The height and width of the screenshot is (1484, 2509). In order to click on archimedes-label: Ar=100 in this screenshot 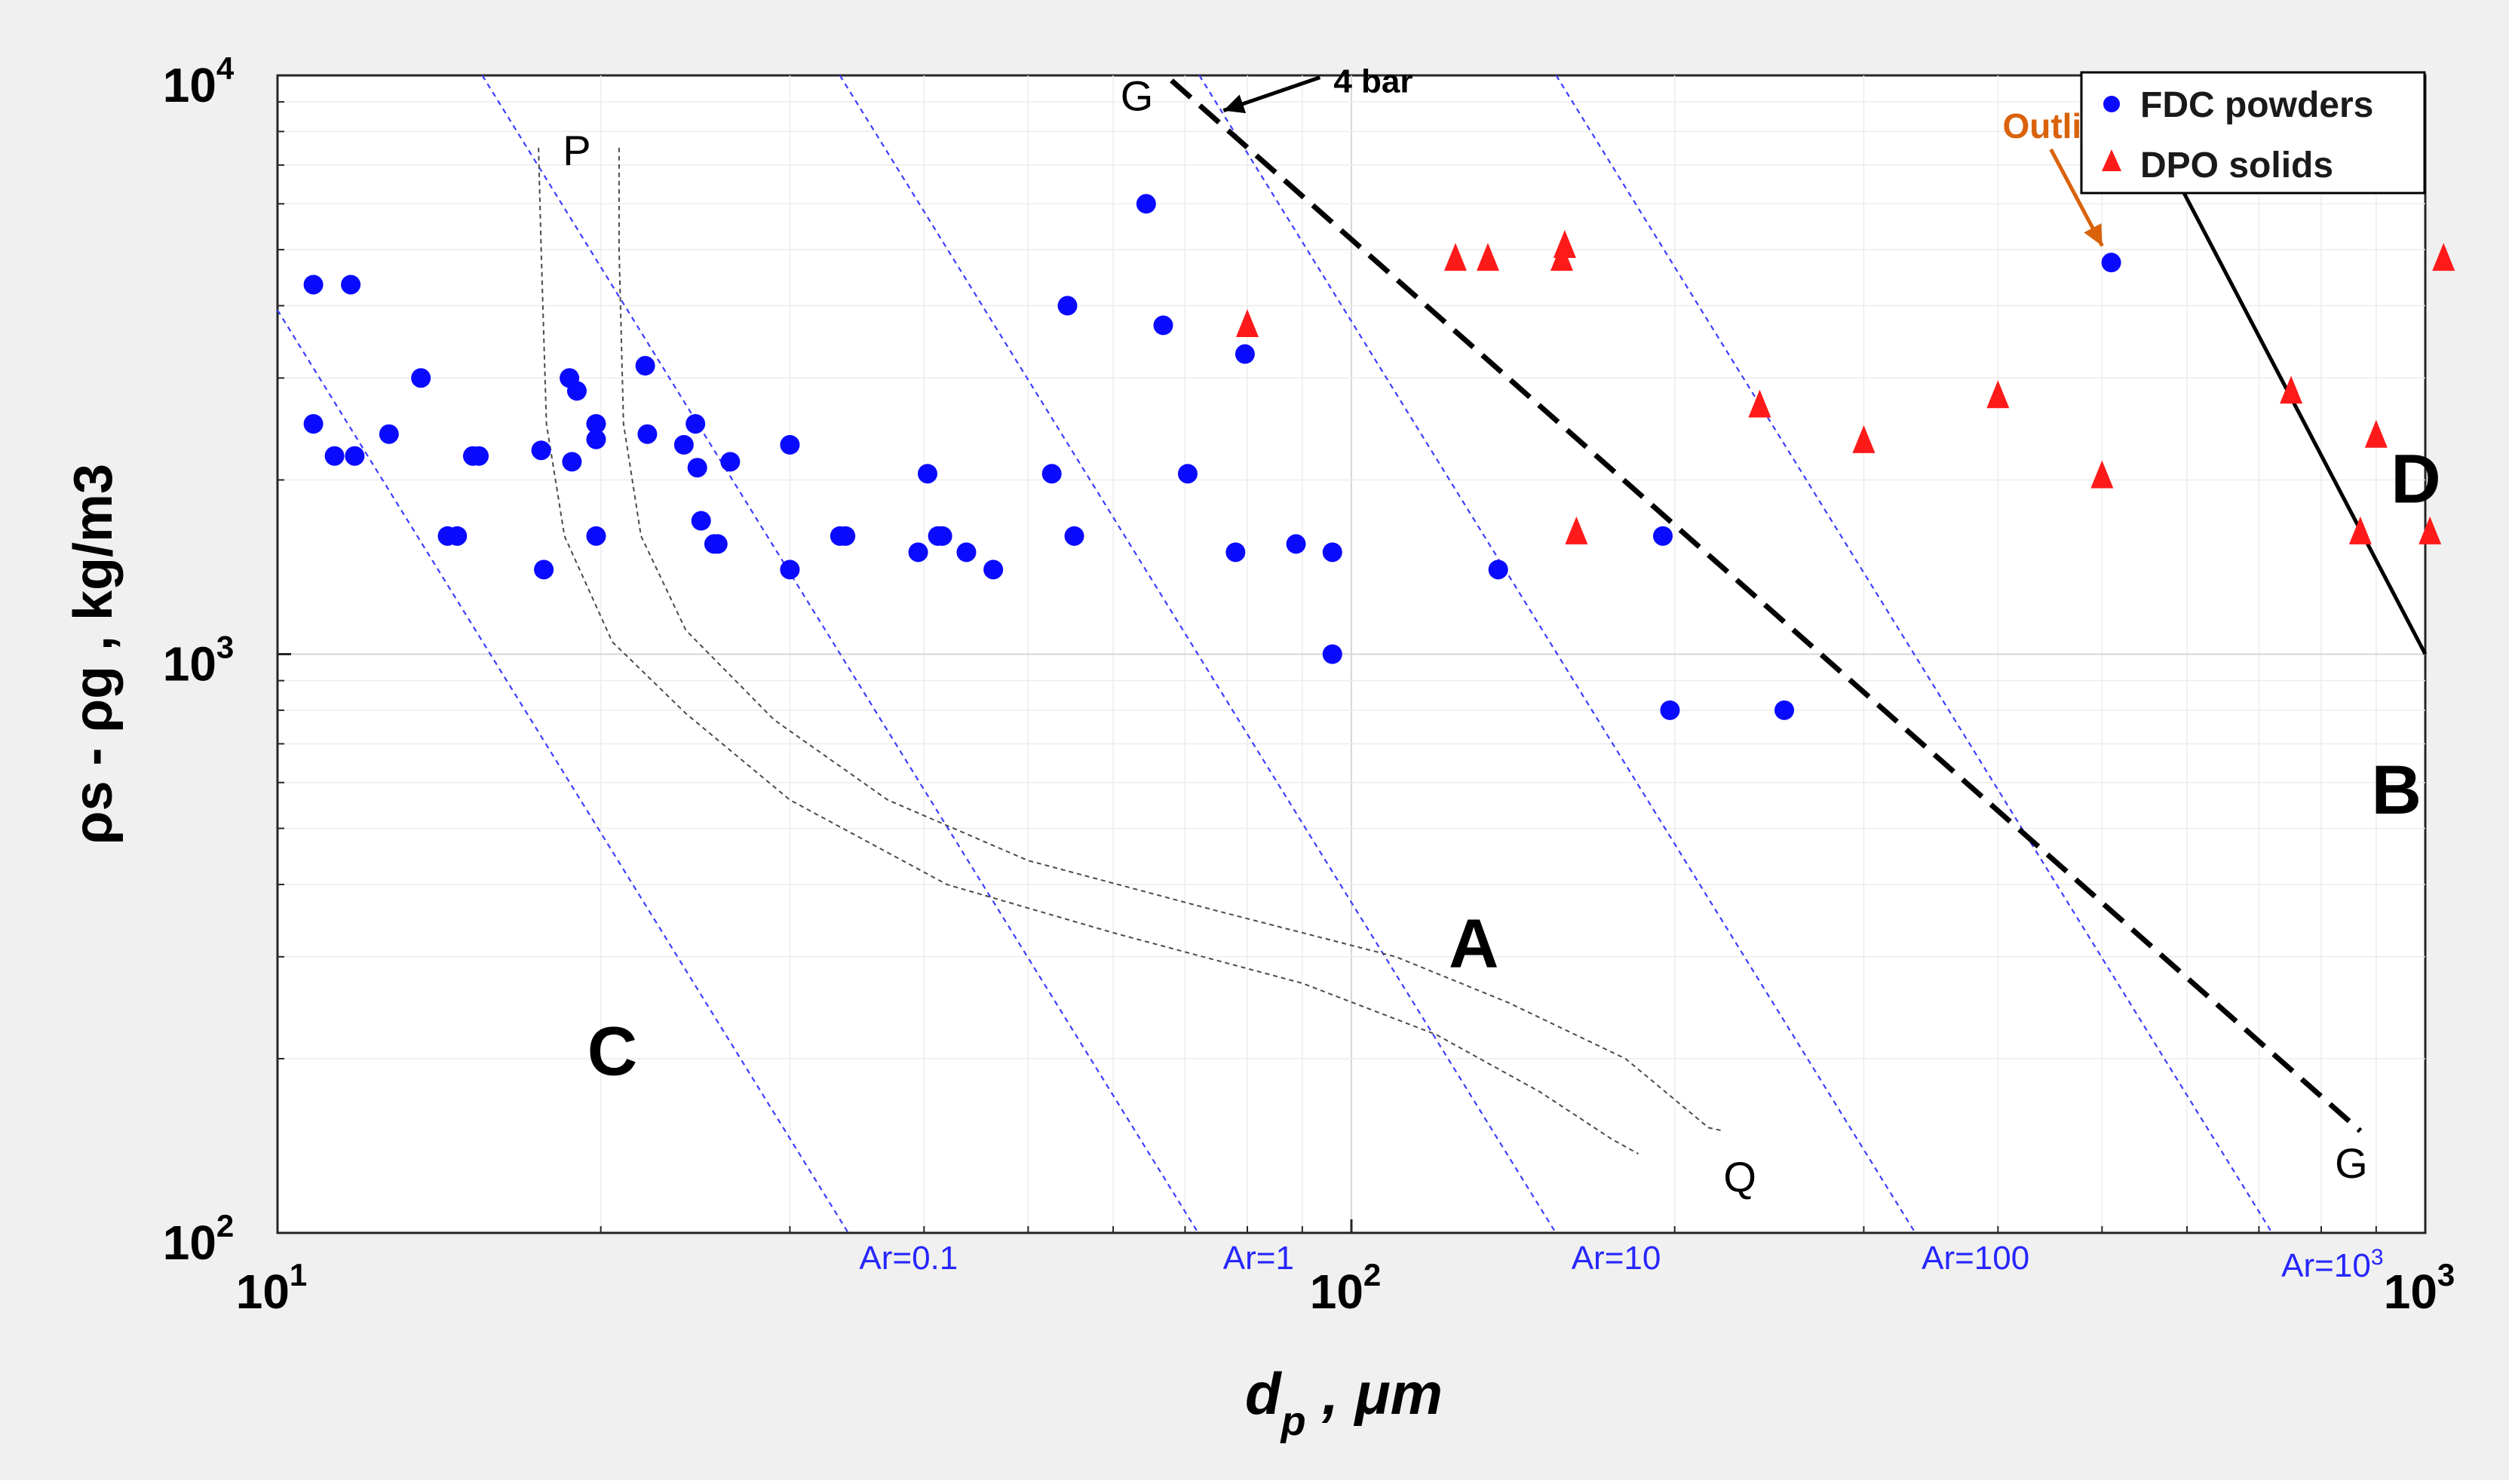, I will do `click(1975, 1258)`.